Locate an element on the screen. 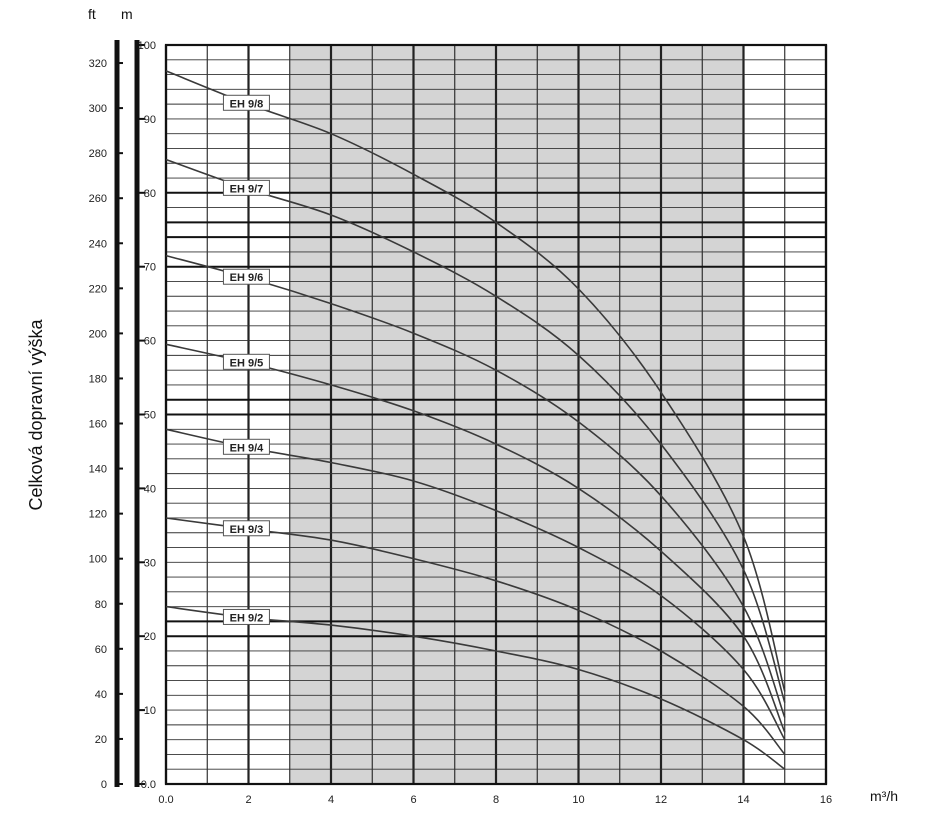 This screenshot has height=815, width=930. curve-label-text: EH 9/7 is located at coordinates (247, 189).